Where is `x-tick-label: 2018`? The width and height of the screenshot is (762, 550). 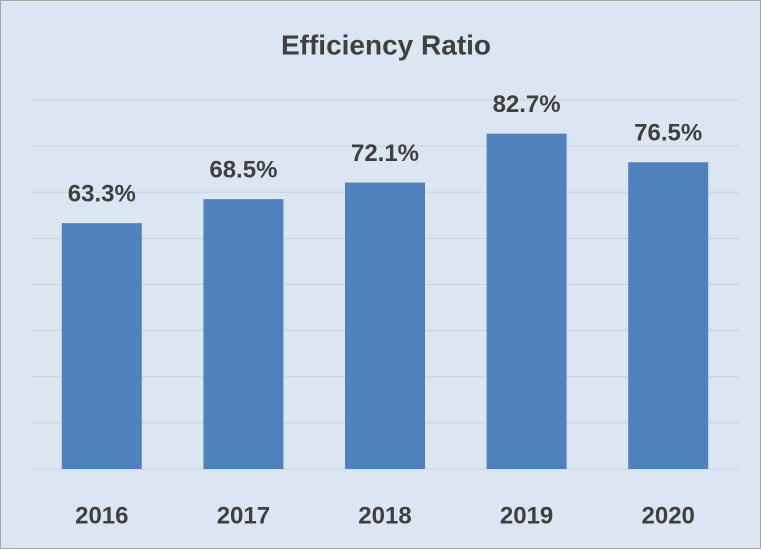
x-tick-label: 2018 is located at coordinates (384, 515).